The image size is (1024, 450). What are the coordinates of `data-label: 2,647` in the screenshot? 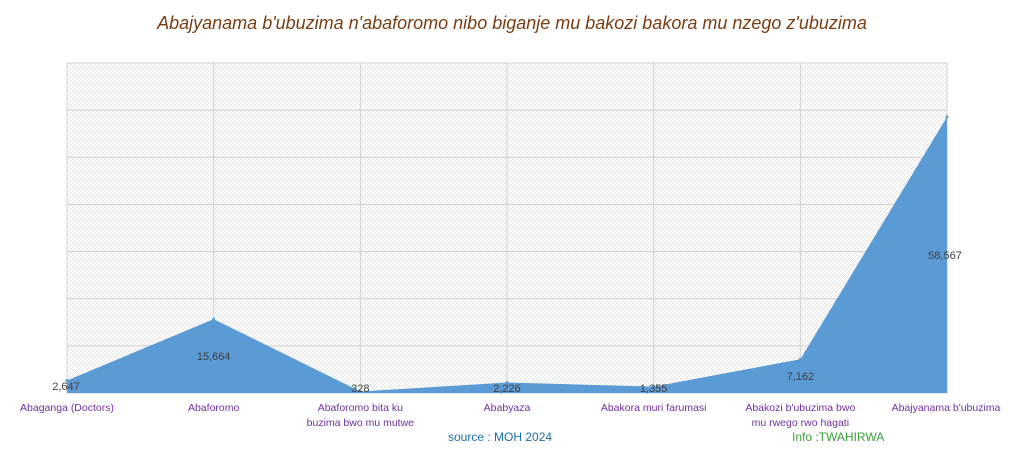 It's located at (66, 387).